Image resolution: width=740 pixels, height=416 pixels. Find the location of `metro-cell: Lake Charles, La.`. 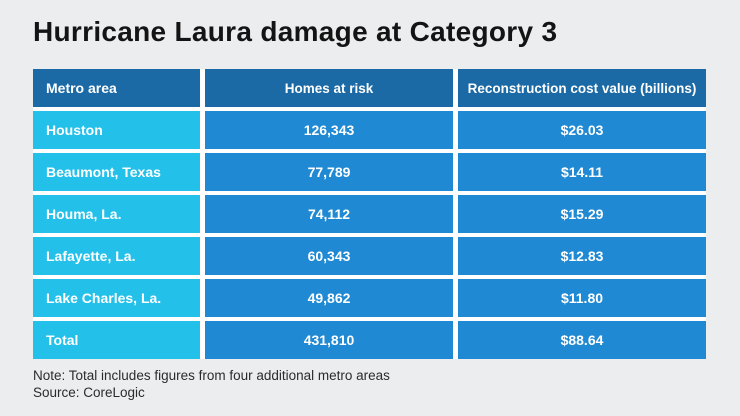

metro-cell: Lake Charles, La. is located at coordinates (116, 298).